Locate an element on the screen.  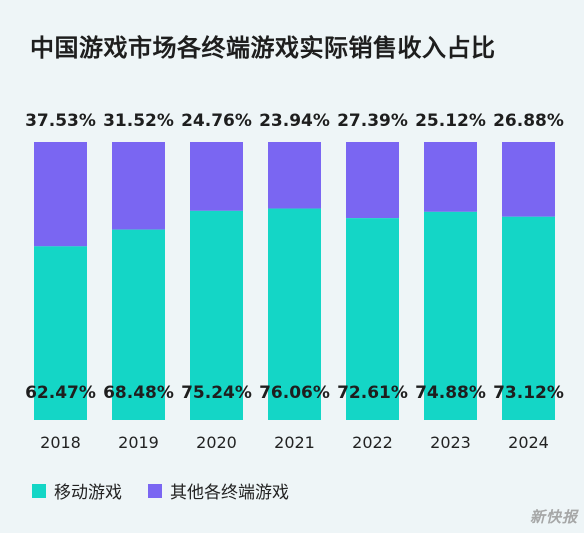
label-other-2019: 31.52% is located at coordinates (138, 121).